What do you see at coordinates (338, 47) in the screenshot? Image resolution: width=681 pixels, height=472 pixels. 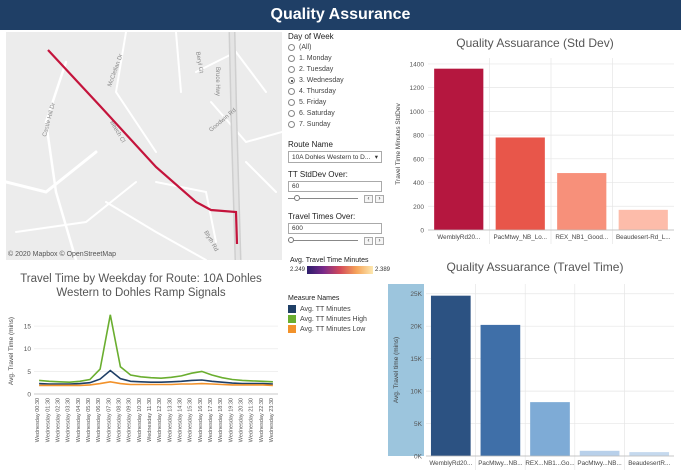 I see `day-option: (All)` at bounding box center [338, 47].